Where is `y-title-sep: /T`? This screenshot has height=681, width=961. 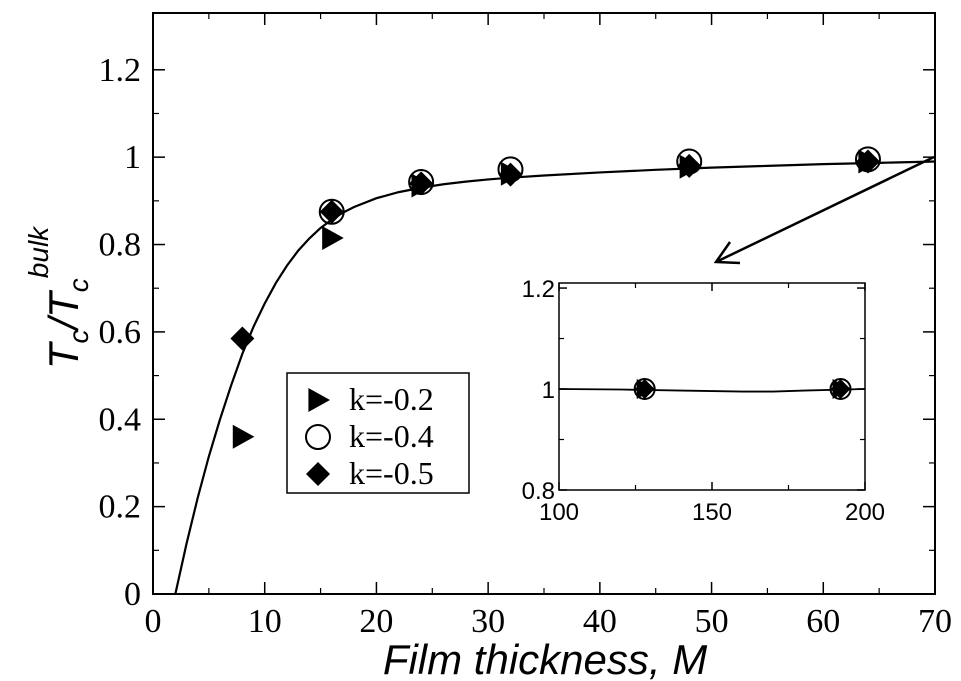
y-title-sep: /T is located at coordinates (63, 311).